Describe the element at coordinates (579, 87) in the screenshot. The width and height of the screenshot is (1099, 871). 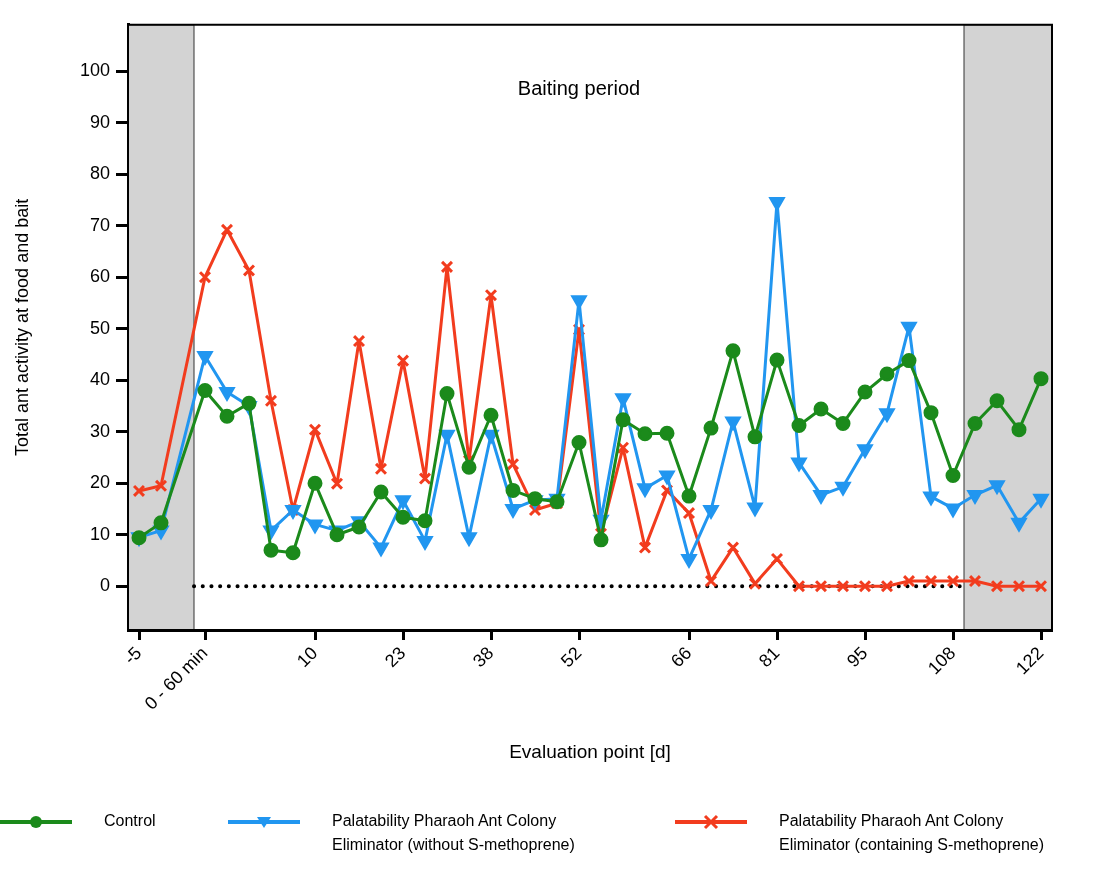
I see `annotation: Baiting period` at that location.